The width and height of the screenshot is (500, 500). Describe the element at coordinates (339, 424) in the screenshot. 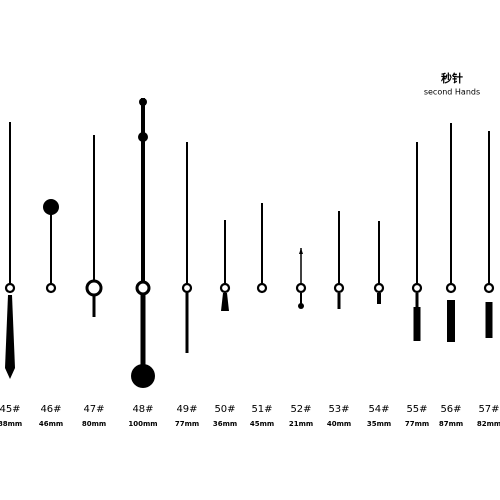

I see `hand-size: 40mm` at that location.